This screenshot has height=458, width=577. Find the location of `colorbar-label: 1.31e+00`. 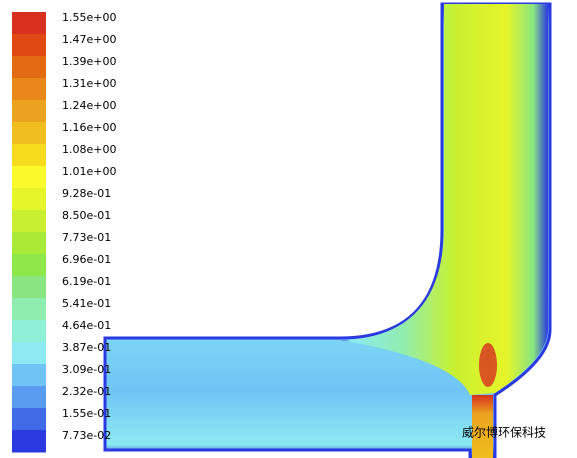

colorbar-label: 1.31e+00 is located at coordinates (89, 83).